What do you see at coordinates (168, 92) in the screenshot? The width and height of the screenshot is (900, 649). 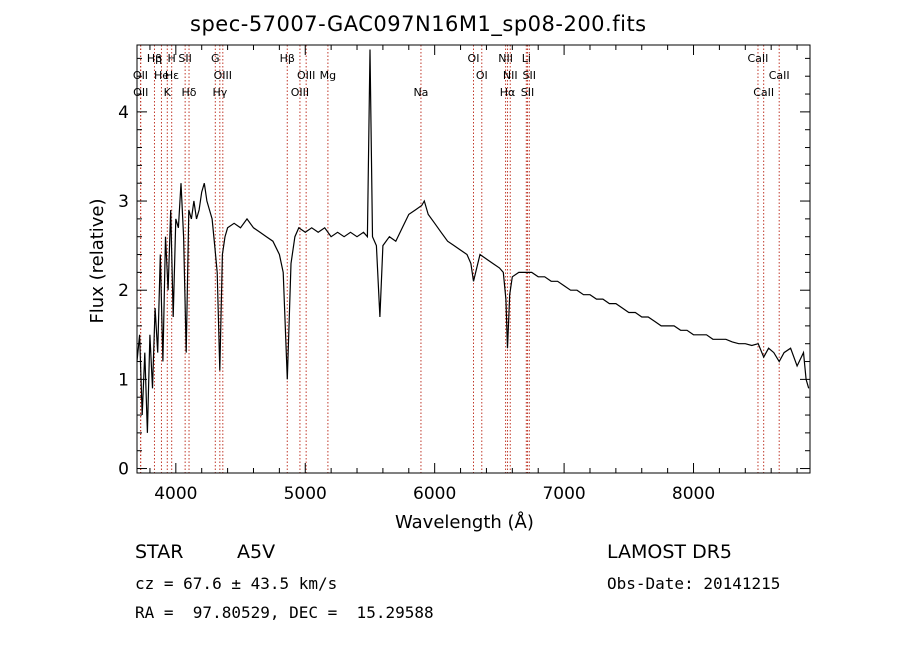 I see `spectral-line-label: K` at bounding box center [168, 92].